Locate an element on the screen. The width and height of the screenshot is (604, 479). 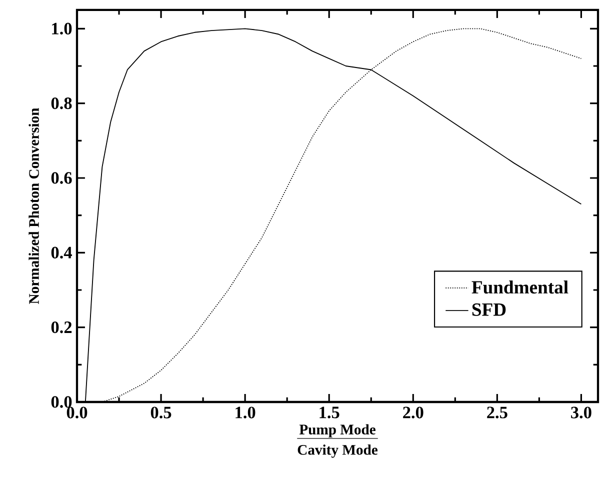
x-tick-label: 1.0 is located at coordinates (246, 412).